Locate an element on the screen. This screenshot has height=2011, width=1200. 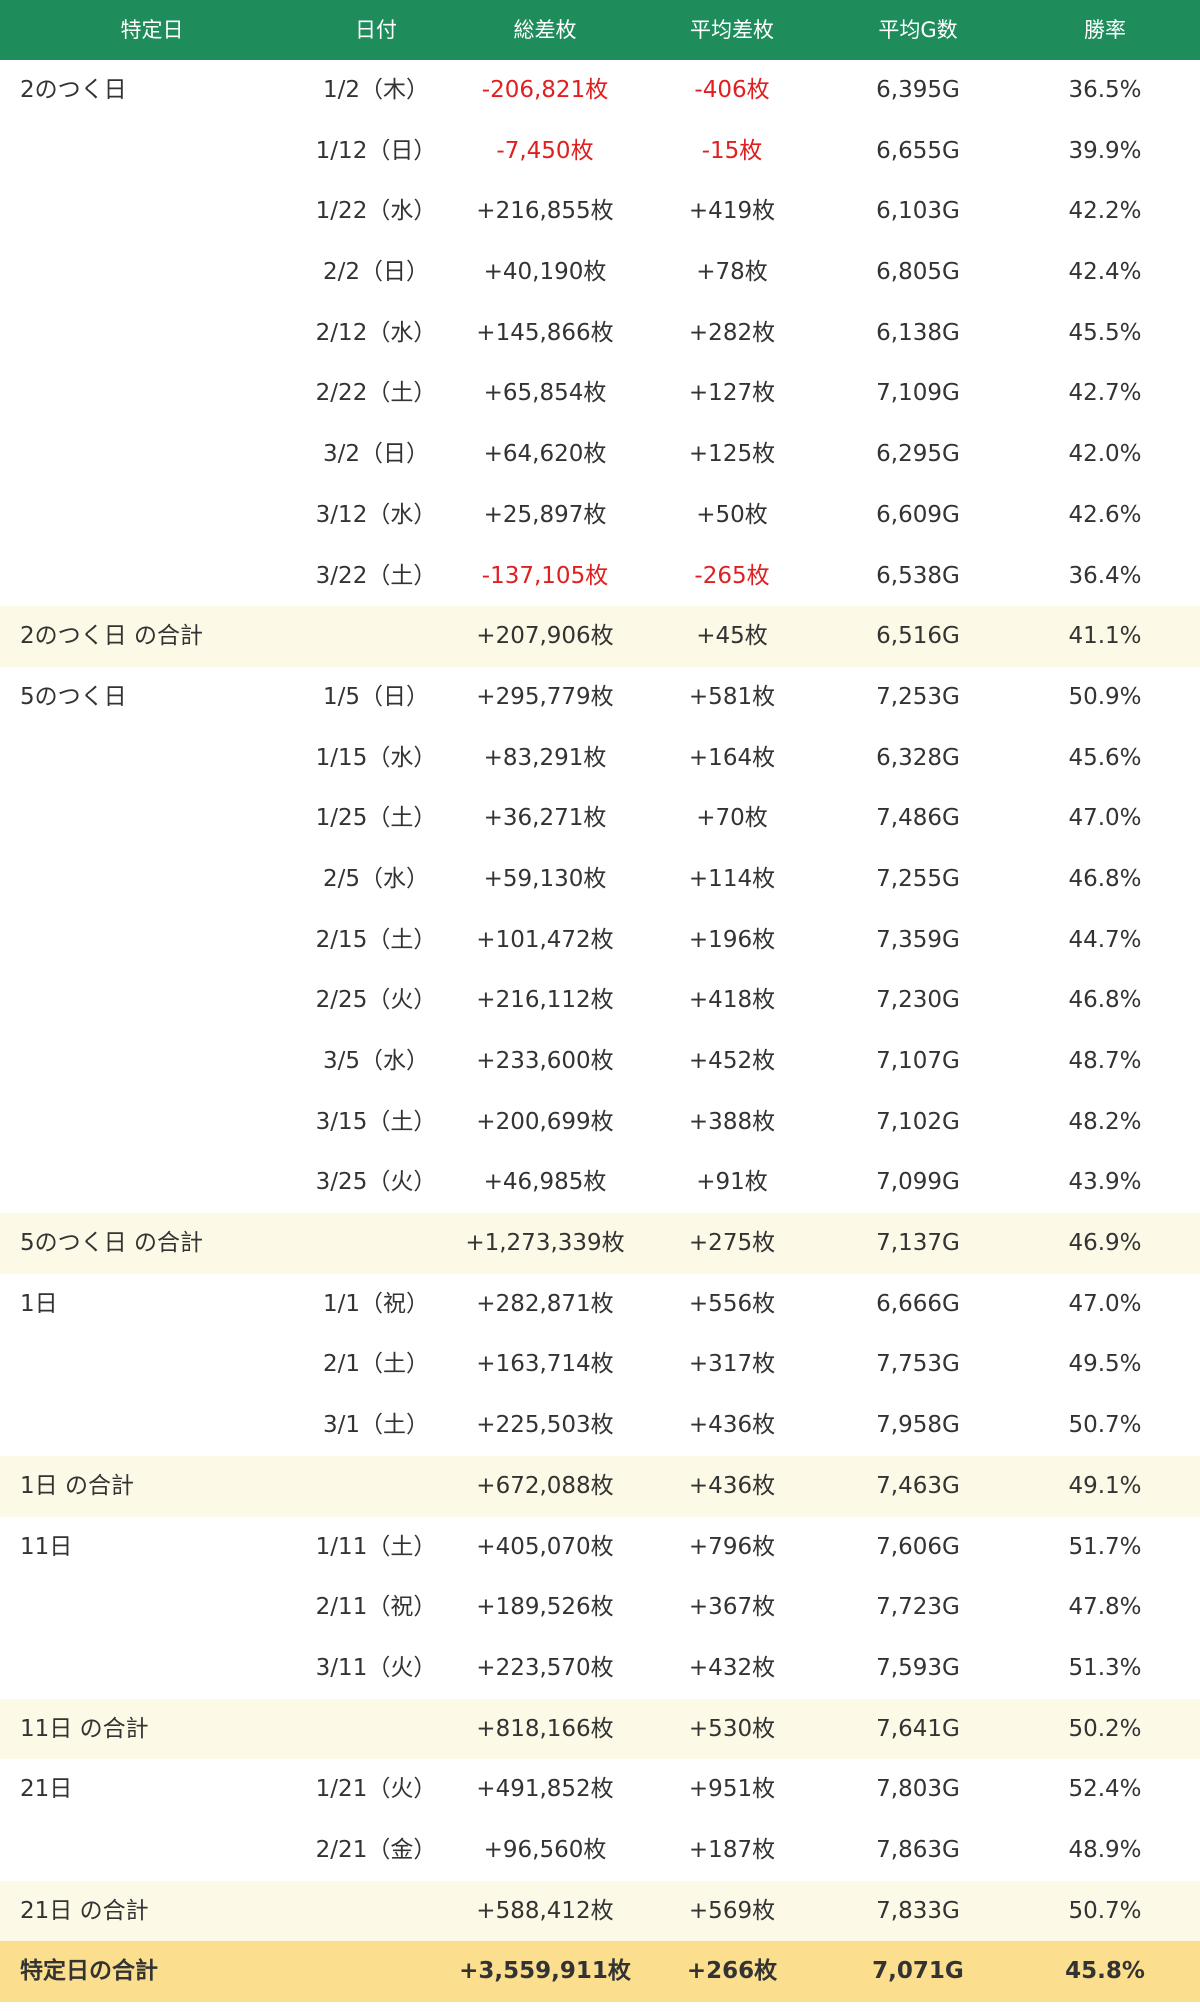
row-avg-games: 7,253G is located at coordinates (918, 696).